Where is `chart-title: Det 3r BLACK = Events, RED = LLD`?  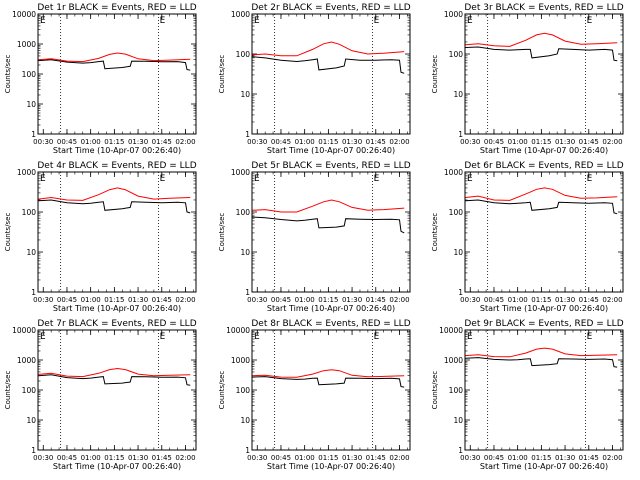 chart-title: Det 3r BLACK = Events, RED = LLD is located at coordinates (543, 8).